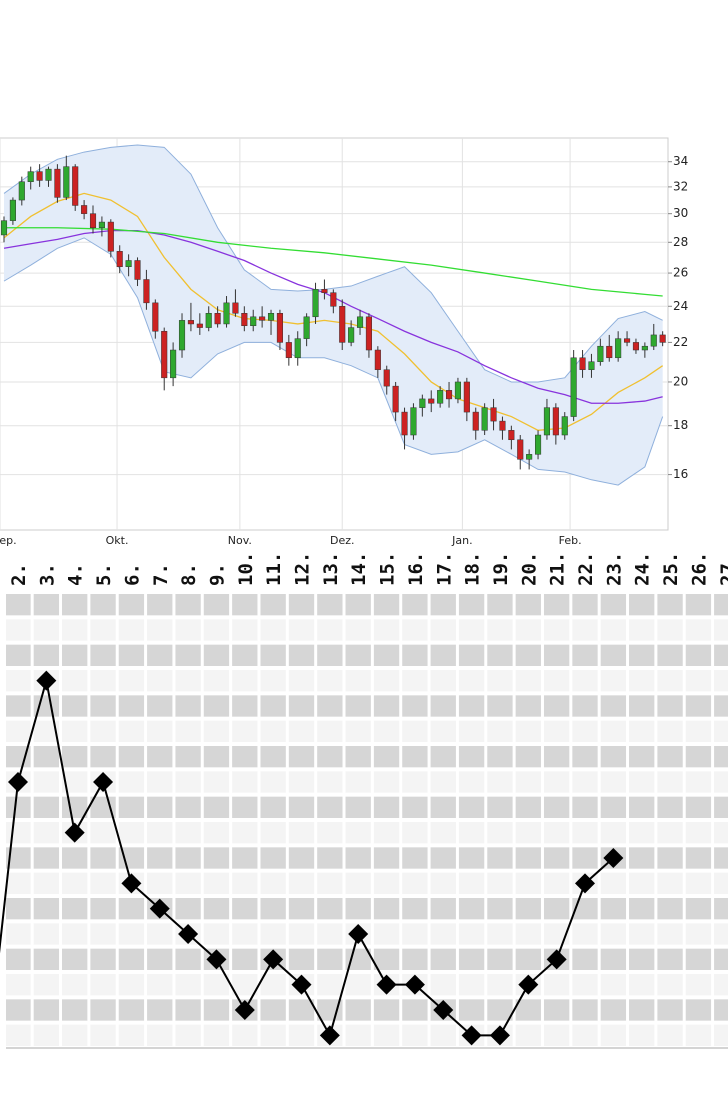  Describe the element at coordinates (331, 569) in the screenshot. I see `day-label: 13.` at that location.